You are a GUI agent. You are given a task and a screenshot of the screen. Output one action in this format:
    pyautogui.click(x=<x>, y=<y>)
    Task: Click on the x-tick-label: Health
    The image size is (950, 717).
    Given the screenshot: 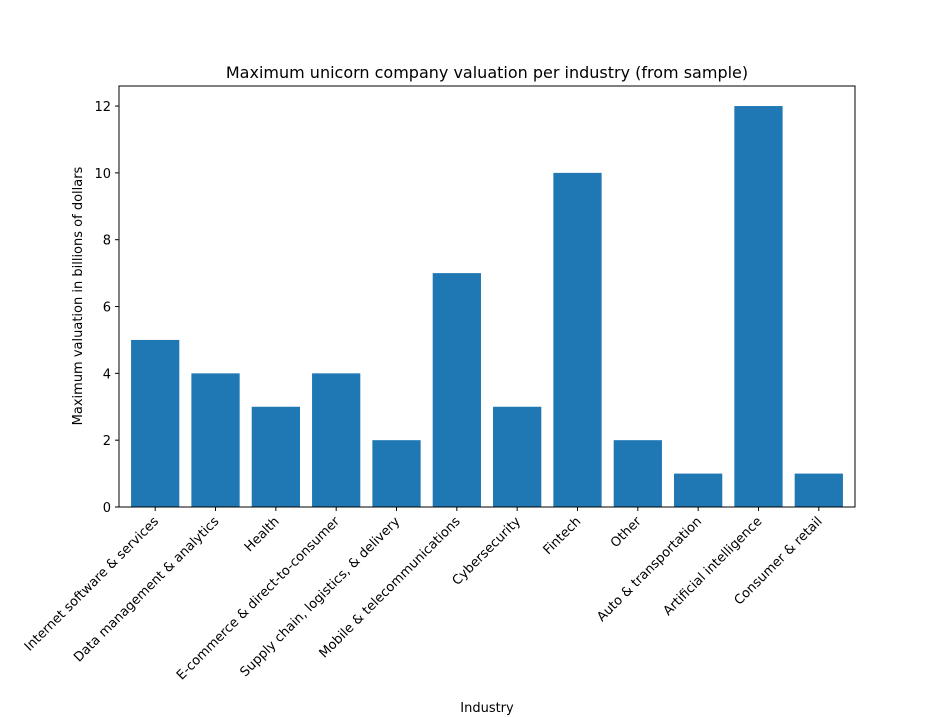 What is the action you would take?
    pyautogui.click(x=262, y=534)
    